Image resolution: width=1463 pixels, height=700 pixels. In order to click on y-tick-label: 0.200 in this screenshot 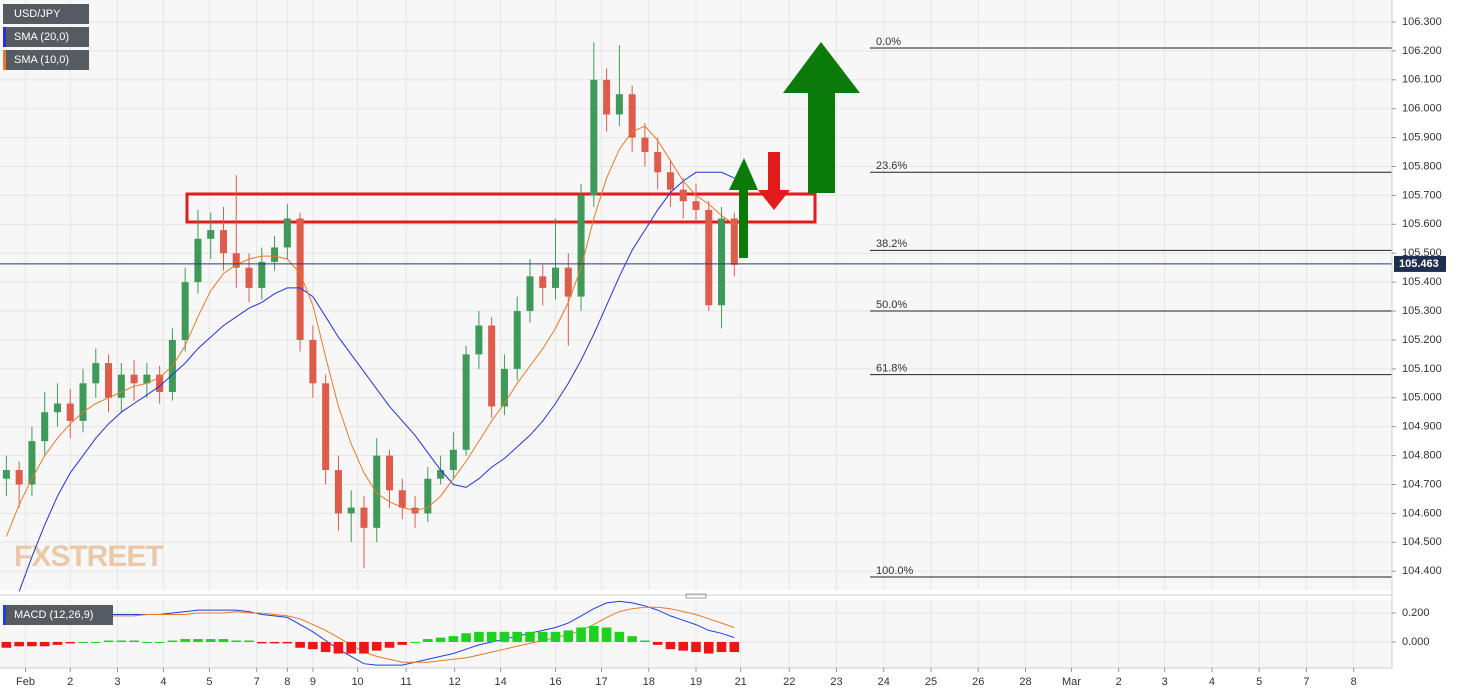, I will do `click(1416, 613)`.